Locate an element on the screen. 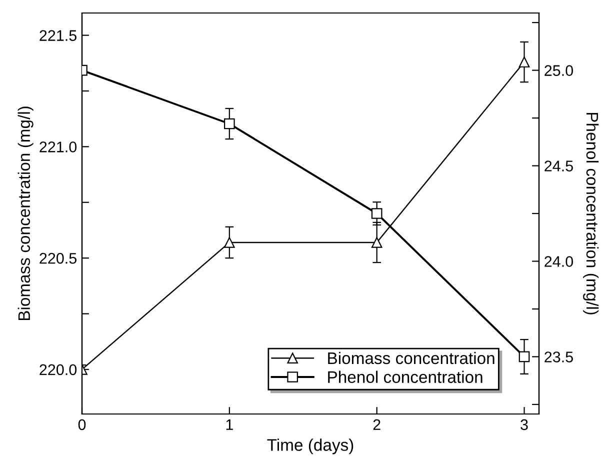  y2-tick-label: 24.0 is located at coordinates (558, 261).